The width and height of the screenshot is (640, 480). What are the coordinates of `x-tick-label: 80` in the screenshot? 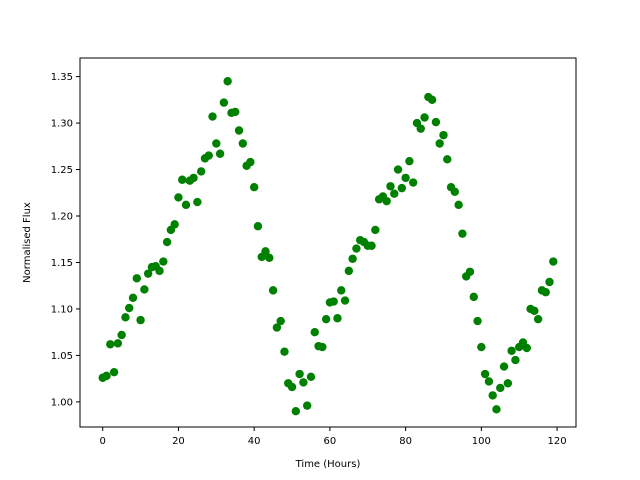 It's located at (405, 441).